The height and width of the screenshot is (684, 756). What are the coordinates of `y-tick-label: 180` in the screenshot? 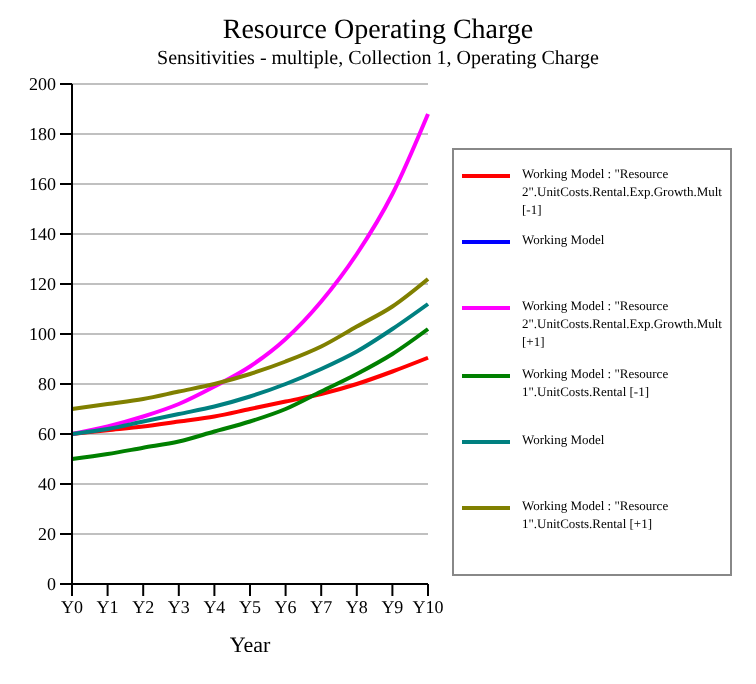 It's located at (43, 134).